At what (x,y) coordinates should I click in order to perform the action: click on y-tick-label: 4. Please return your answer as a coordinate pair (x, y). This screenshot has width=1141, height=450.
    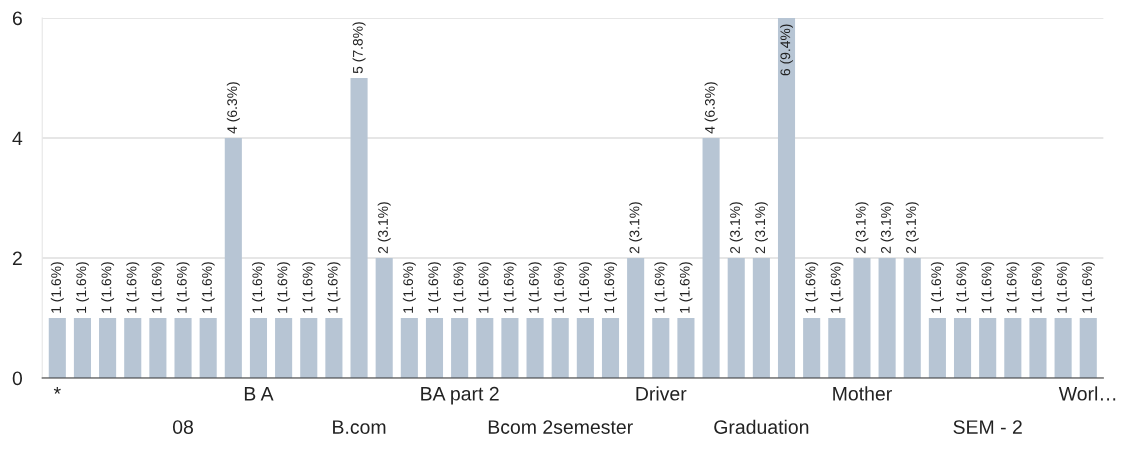
    Looking at the image, I should click on (17, 138).